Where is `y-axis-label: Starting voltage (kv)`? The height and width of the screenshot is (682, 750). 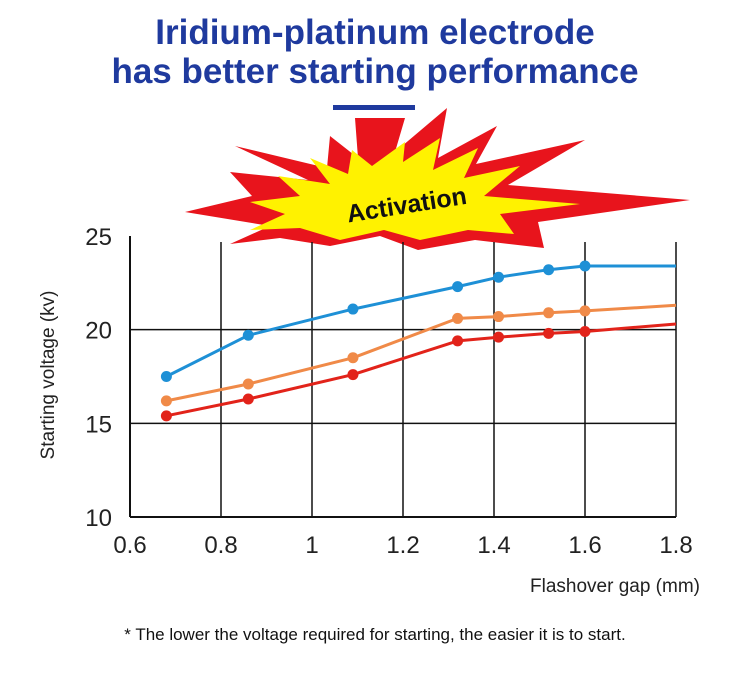 y-axis-label: Starting voltage (kv) is located at coordinates (48, 375).